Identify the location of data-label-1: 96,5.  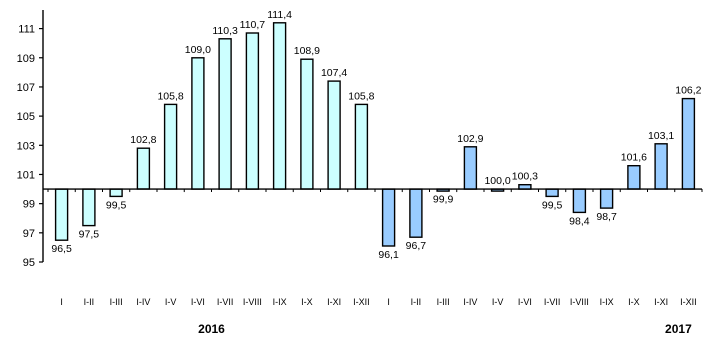
(61, 249).